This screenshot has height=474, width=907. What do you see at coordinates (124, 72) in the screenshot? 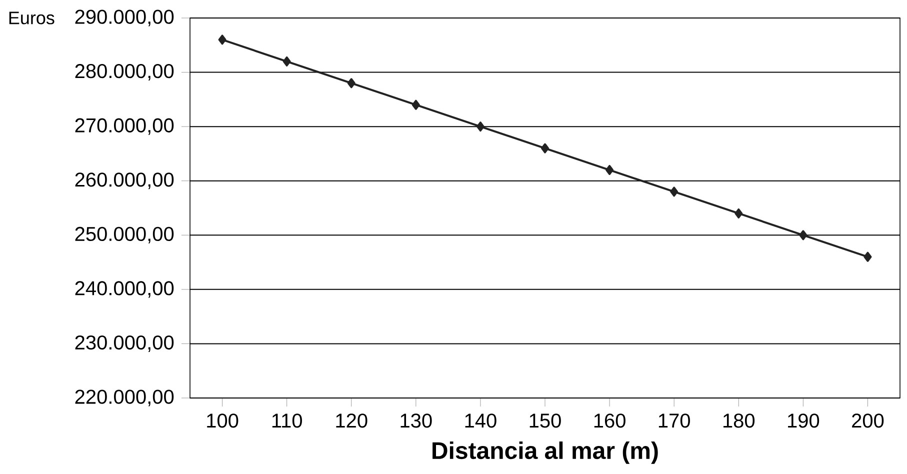
I see `y-tick-label: 280.000,00` at bounding box center [124, 72].